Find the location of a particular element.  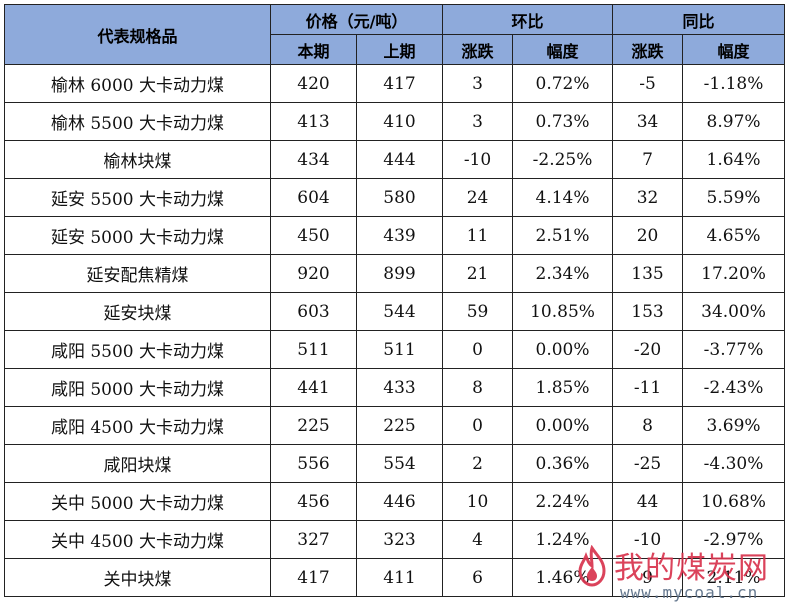

cell-yoy-change: 44 is located at coordinates (648, 501).